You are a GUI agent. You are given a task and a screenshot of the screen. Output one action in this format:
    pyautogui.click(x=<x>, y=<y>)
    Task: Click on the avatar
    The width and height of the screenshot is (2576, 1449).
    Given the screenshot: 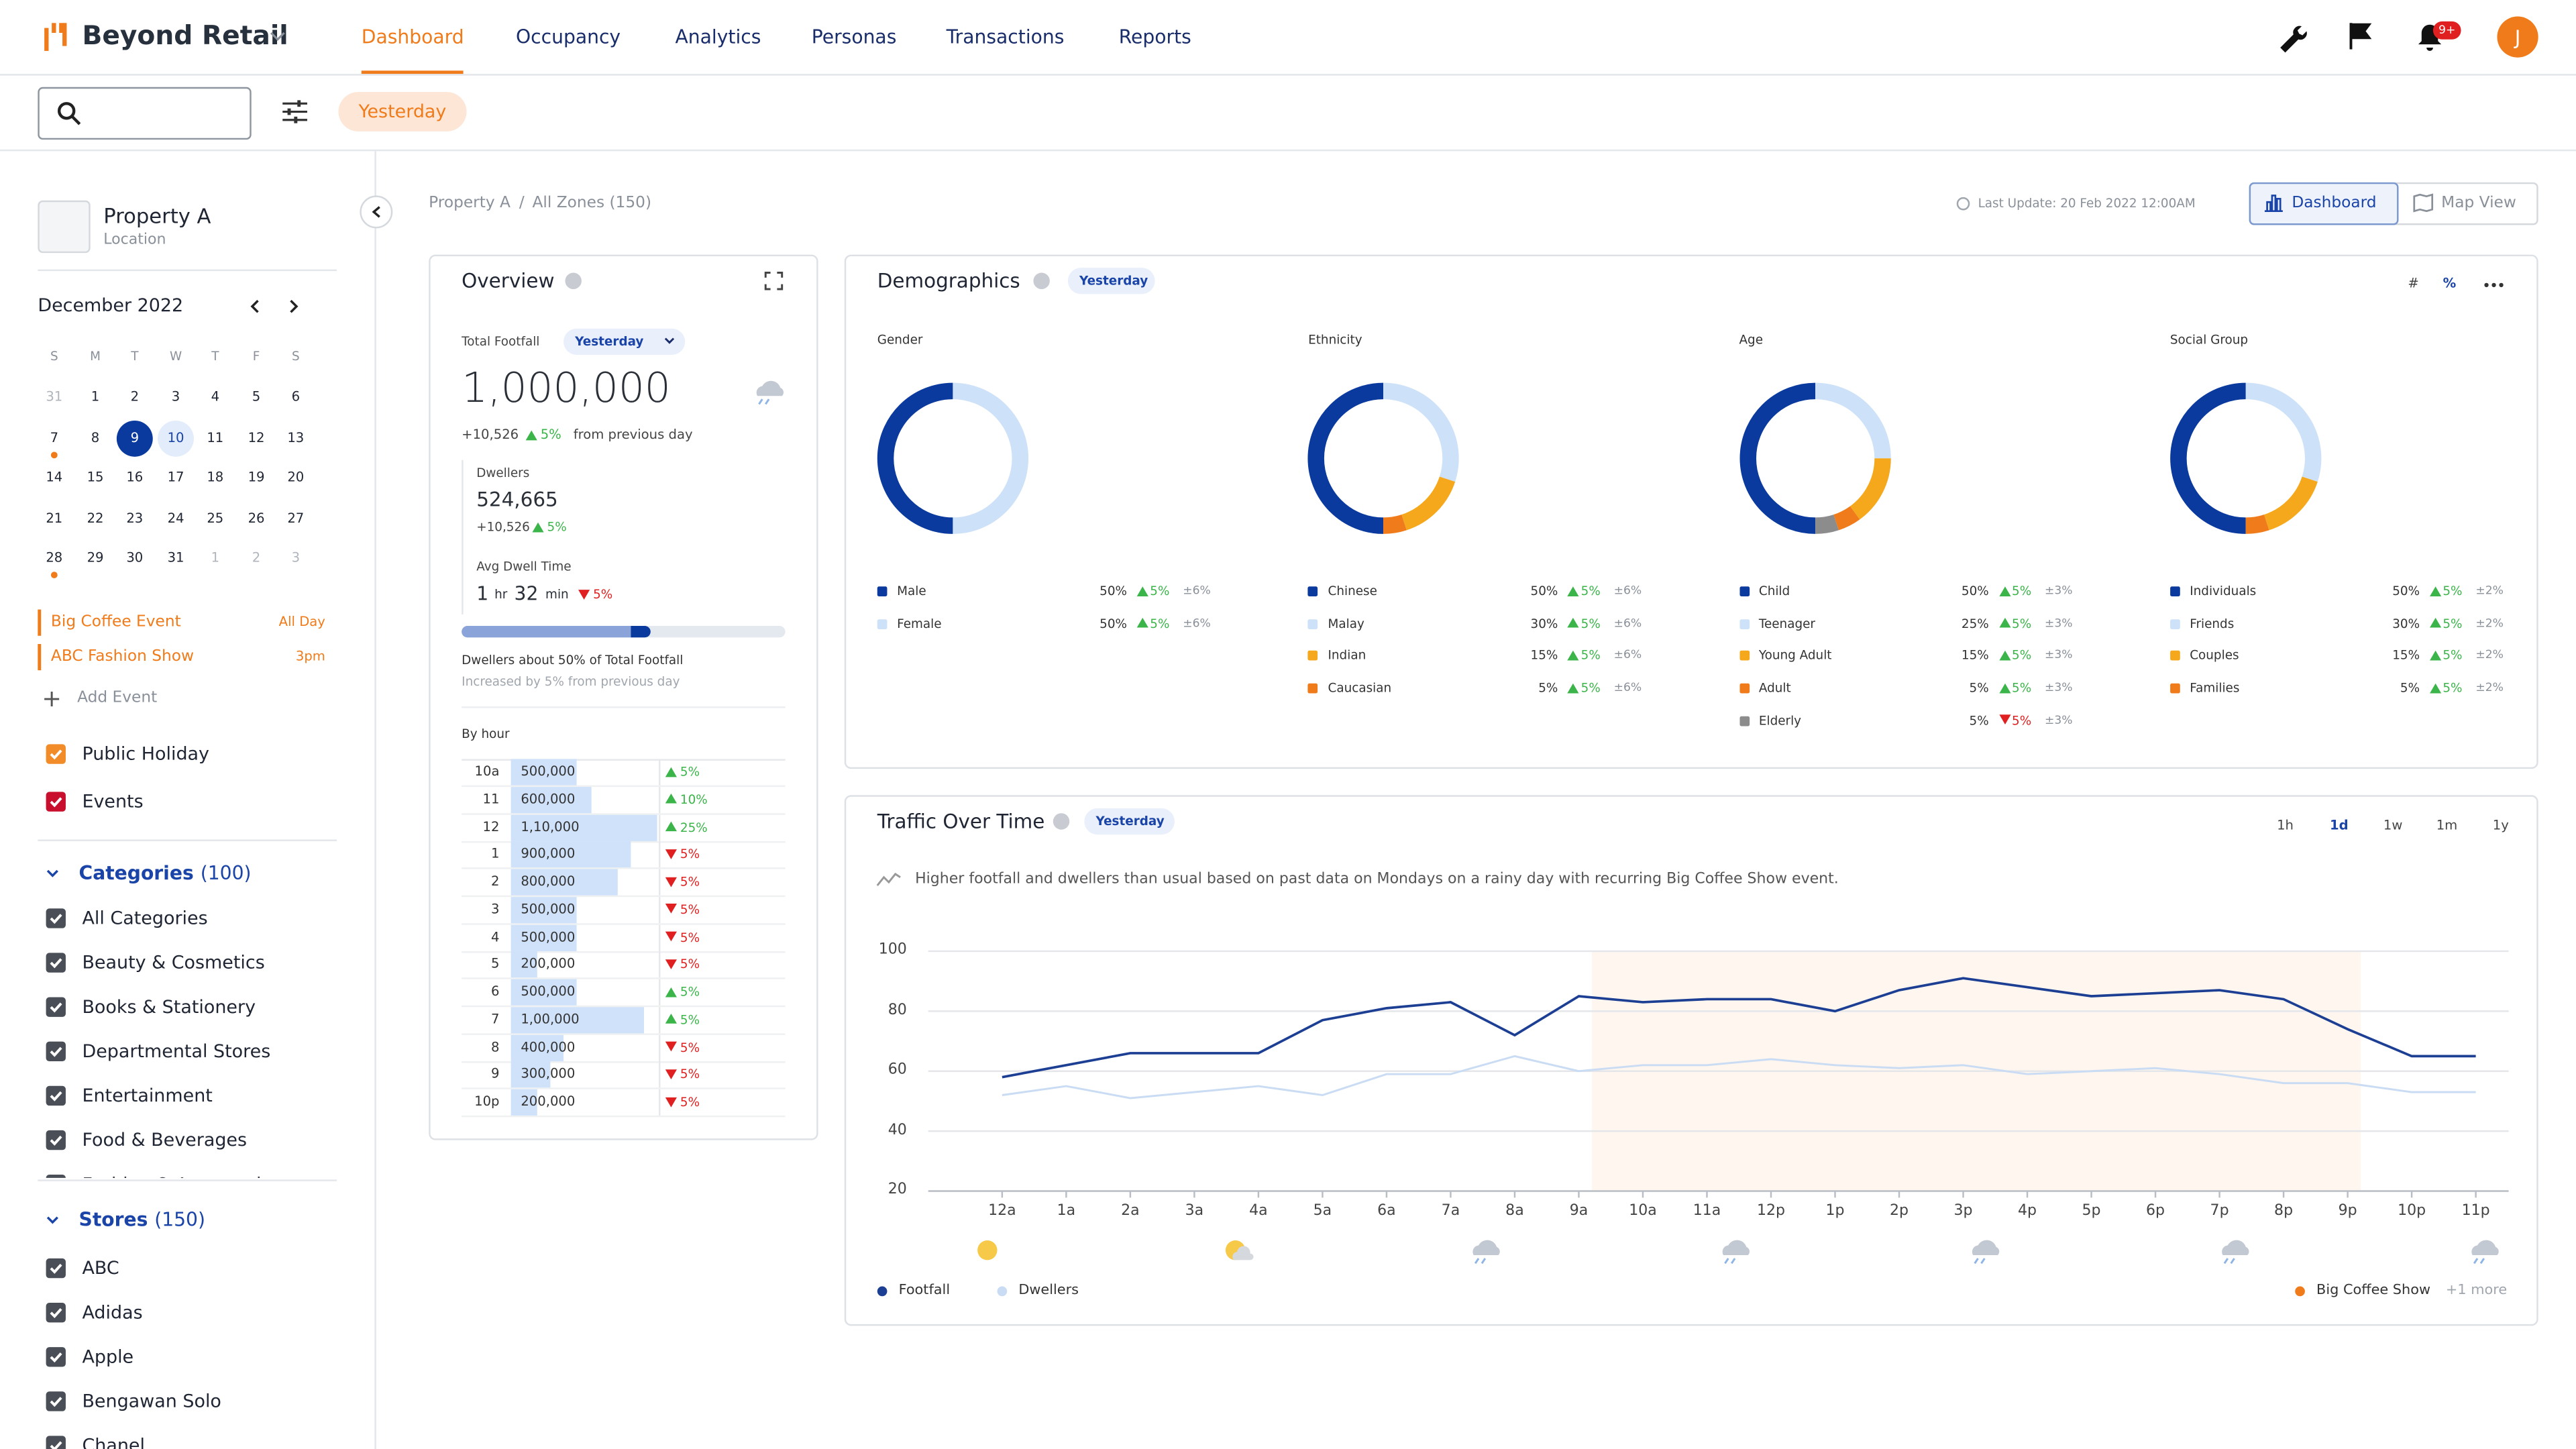 What is the action you would take?
    pyautogui.click(x=2517, y=37)
    